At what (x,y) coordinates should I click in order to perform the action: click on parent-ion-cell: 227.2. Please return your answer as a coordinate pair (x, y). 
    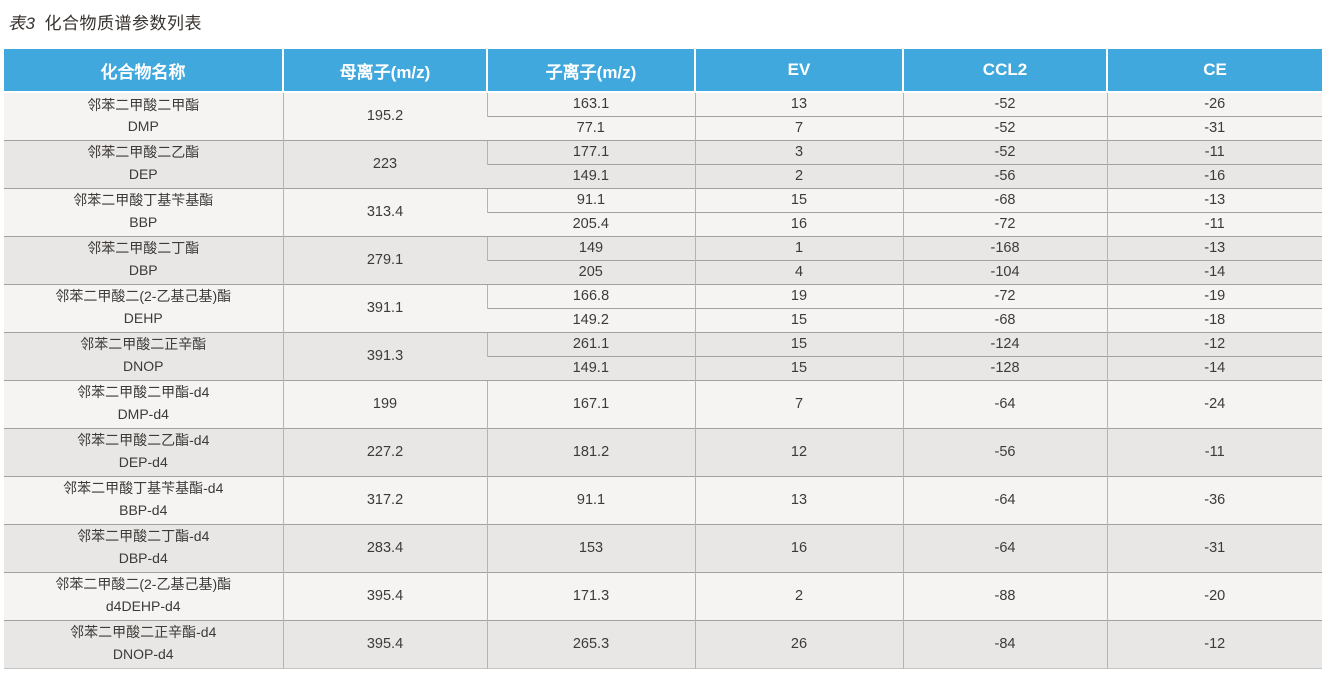
    Looking at the image, I should click on (384, 451).